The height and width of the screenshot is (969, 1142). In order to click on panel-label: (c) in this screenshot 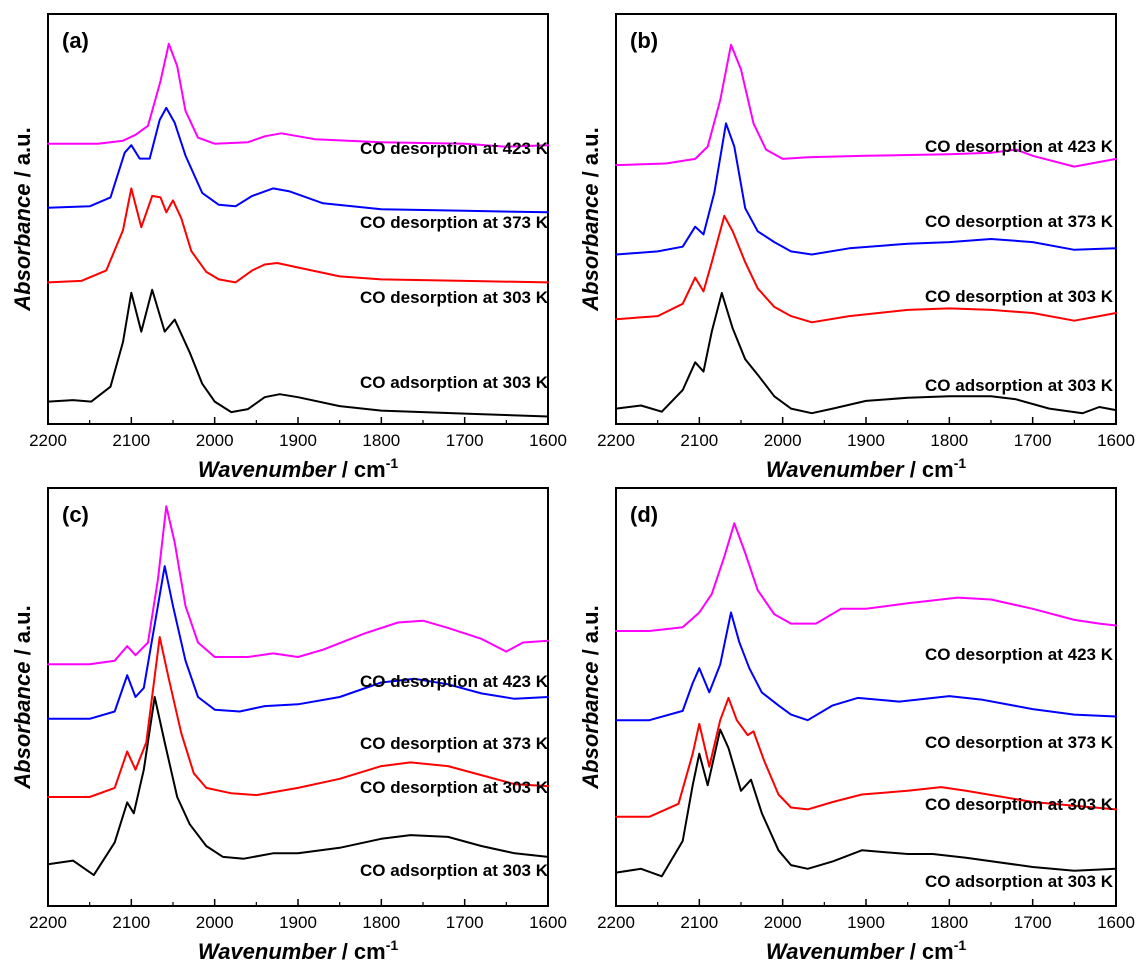, I will do `click(75, 514)`.